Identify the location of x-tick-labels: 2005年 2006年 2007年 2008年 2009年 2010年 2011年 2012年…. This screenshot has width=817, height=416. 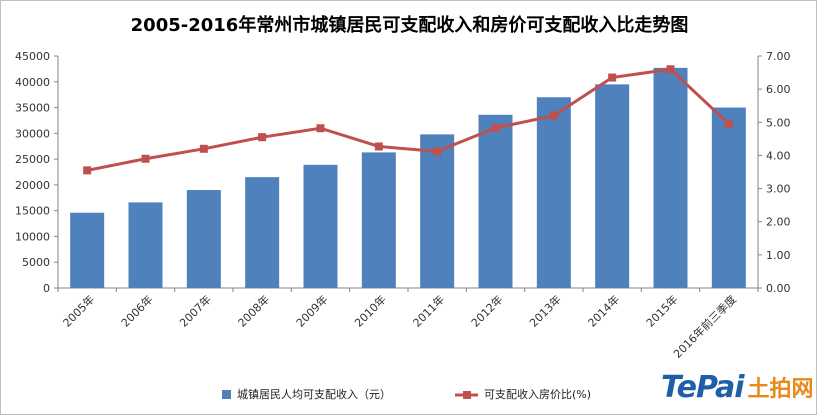
(399, 326).